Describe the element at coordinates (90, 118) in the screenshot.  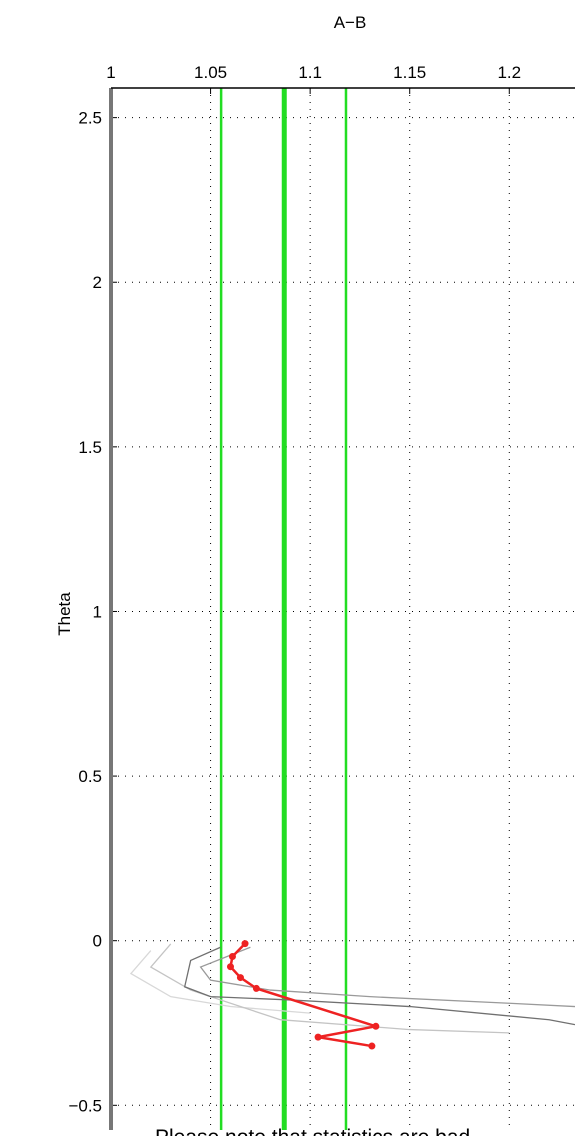
I see `y-tick-label: 2.5` at that location.